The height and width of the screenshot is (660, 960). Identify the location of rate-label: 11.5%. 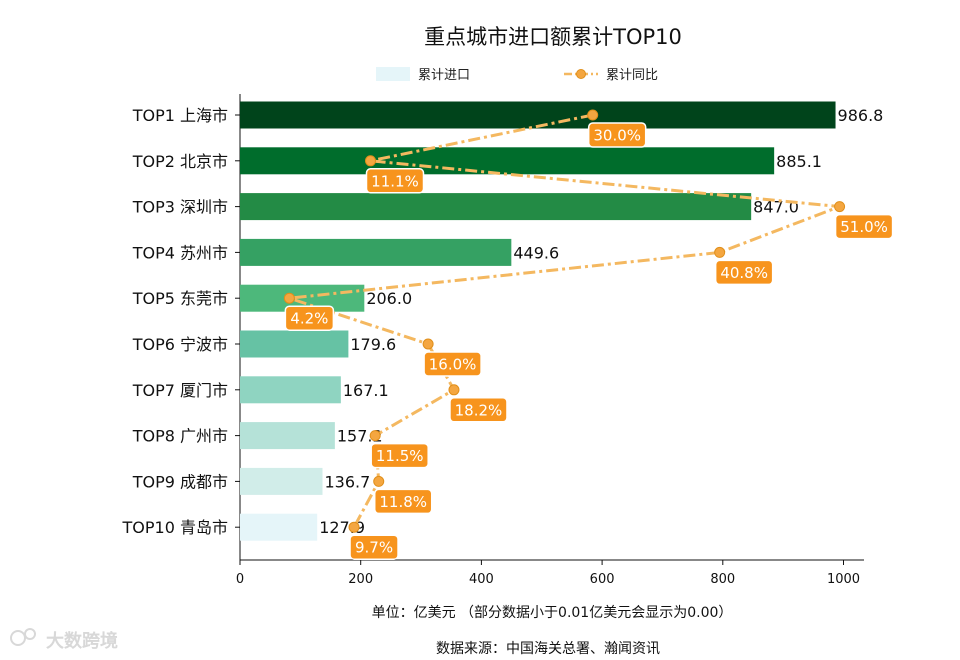
(400, 456).